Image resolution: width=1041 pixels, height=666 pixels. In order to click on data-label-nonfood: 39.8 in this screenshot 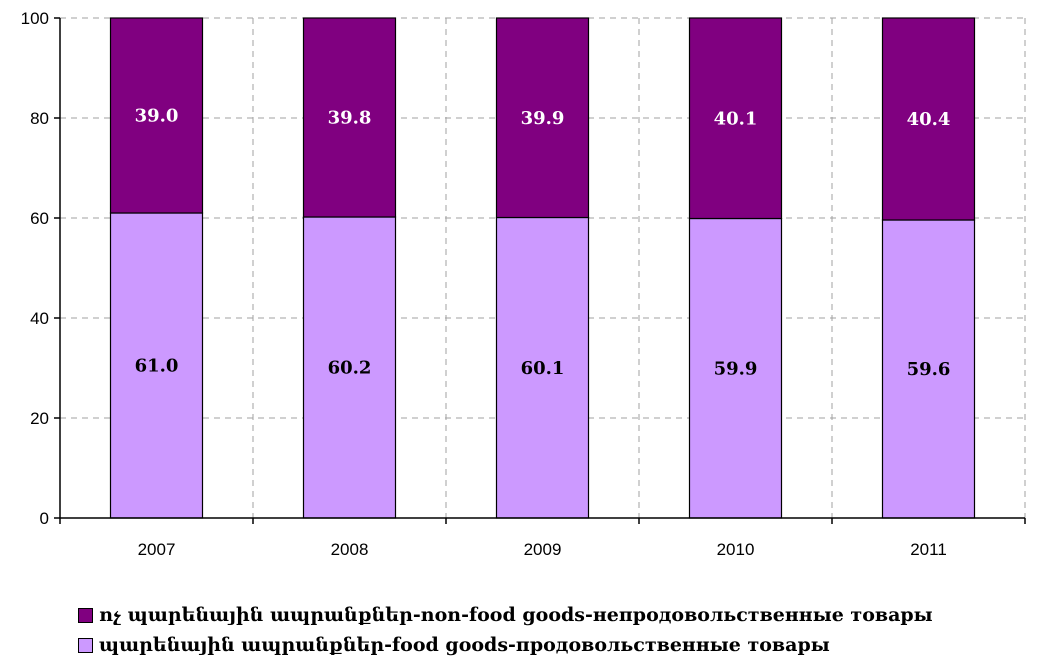, I will do `click(350, 118)`.